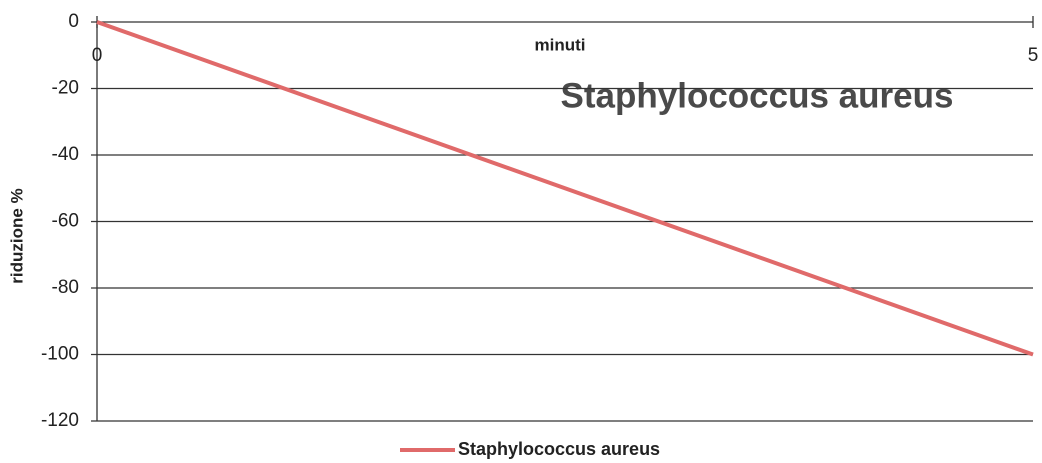 This screenshot has height=463, width=1042. I want to click on y-tick-label: -20, so click(65, 88).